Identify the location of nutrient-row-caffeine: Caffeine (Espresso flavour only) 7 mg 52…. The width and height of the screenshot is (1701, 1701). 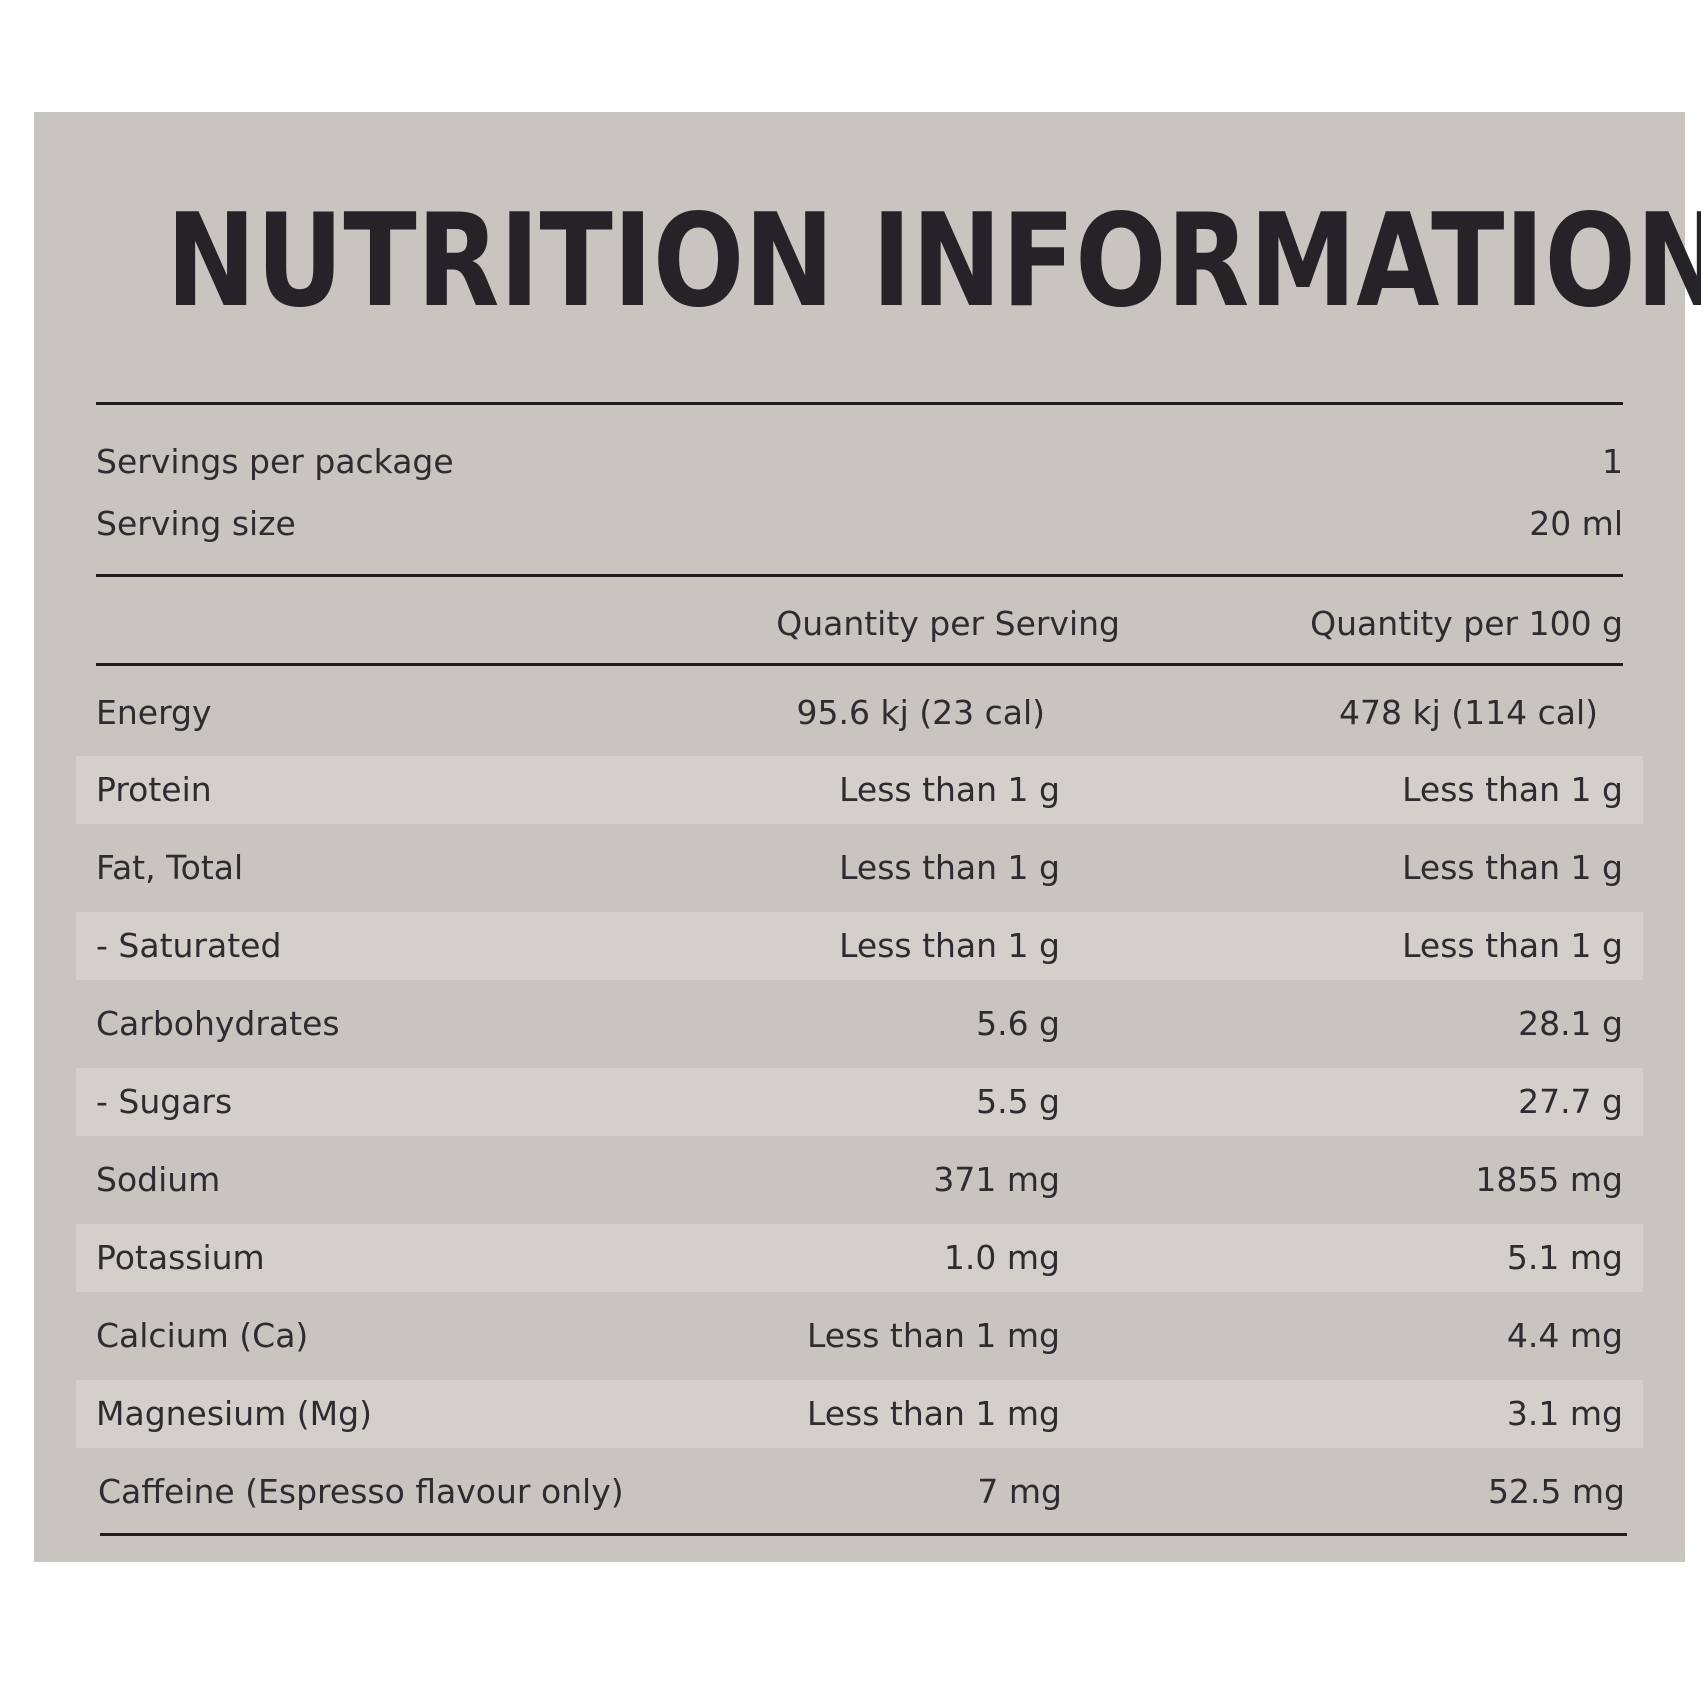
(859, 1492).